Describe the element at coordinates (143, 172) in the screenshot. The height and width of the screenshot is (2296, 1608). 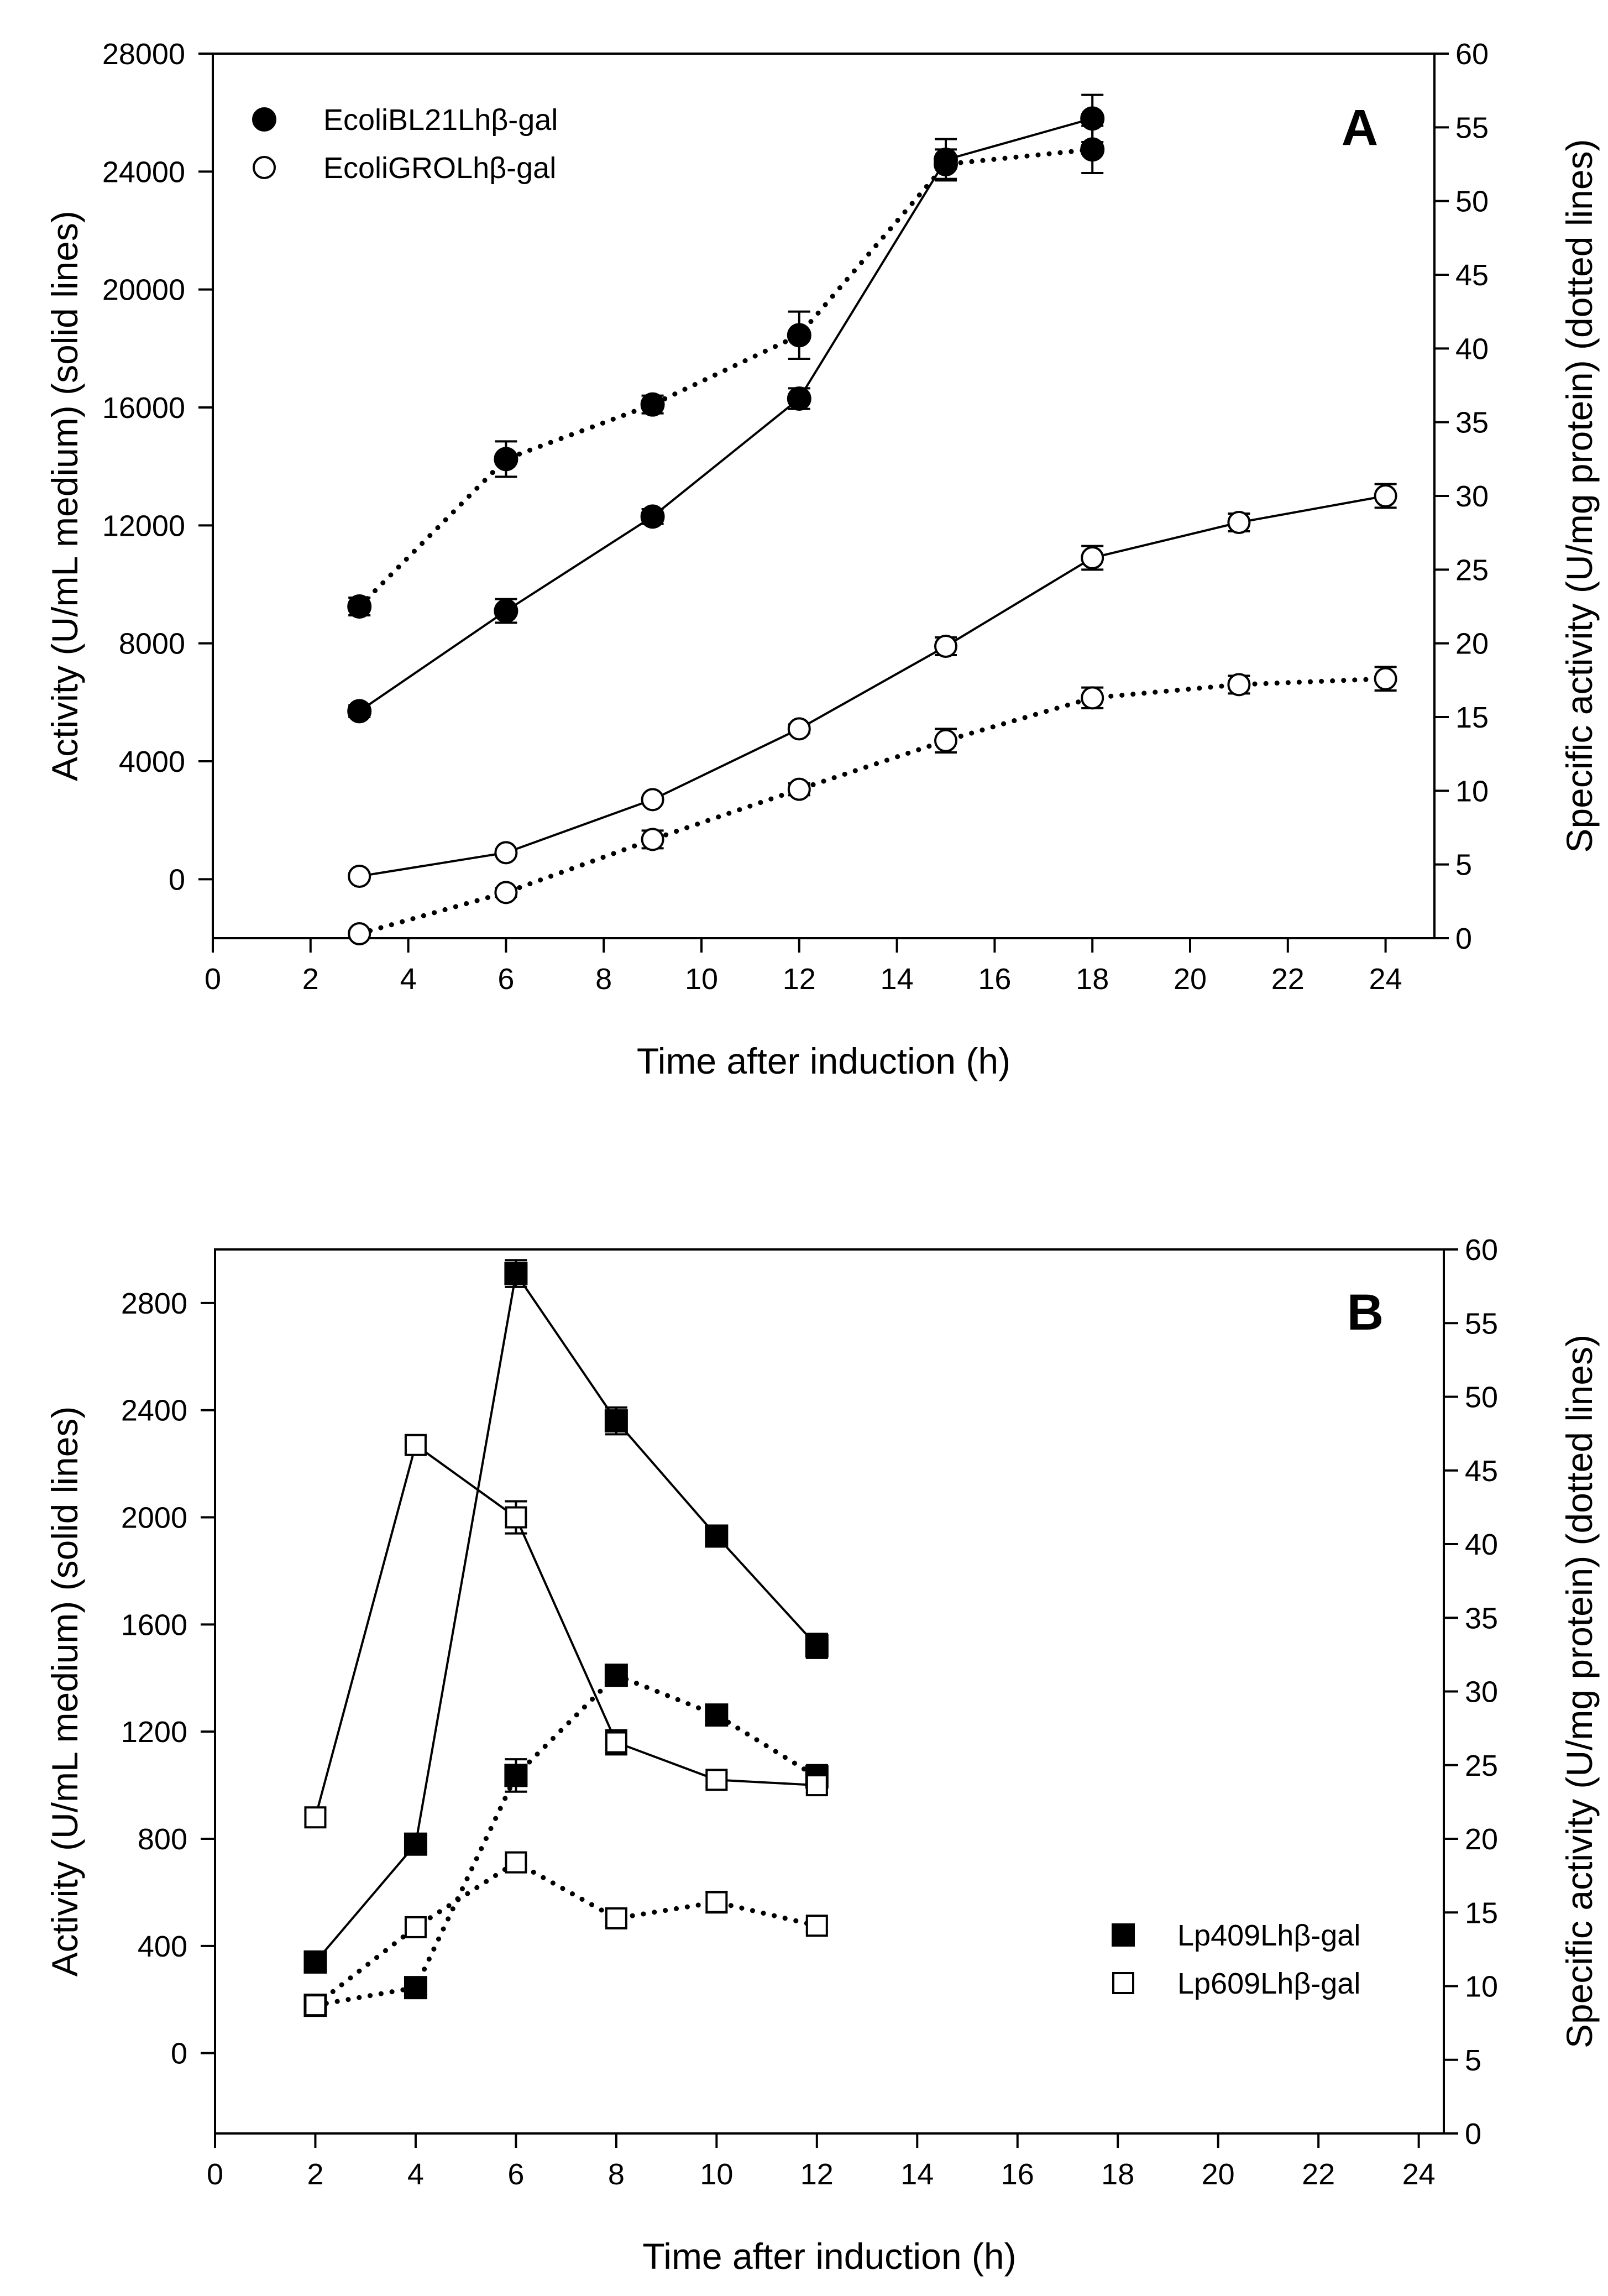
I see `y-left-tick-label: 24000` at that location.